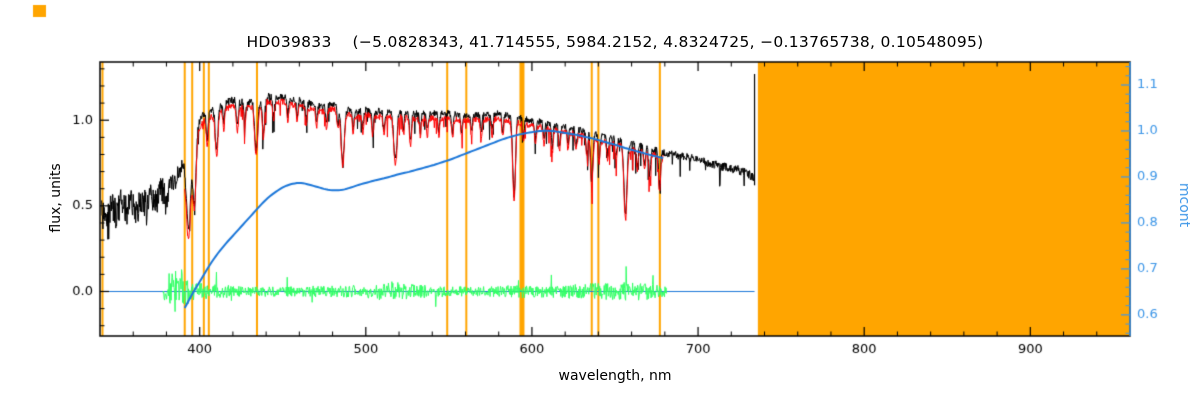  Describe the element at coordinates (615, 376) in the screenshot. I see `x-axis-label: wavelength, nm` at that location.